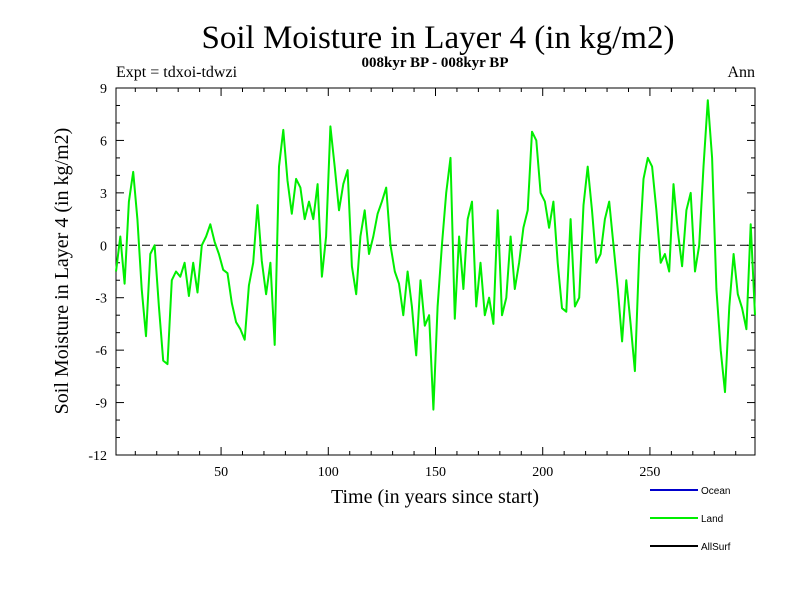 Image resolution: width=800 pixels, height=600 pixels. Describe the element at coordinates (103, 194) in the screenshot. I see `y-tick-label: 3` at that location.